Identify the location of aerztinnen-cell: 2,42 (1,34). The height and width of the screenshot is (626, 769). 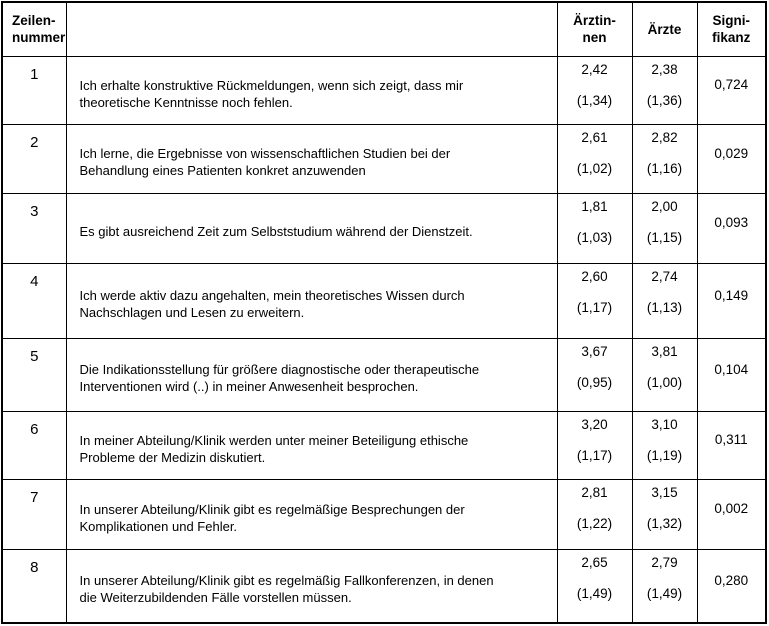
(594, 90).